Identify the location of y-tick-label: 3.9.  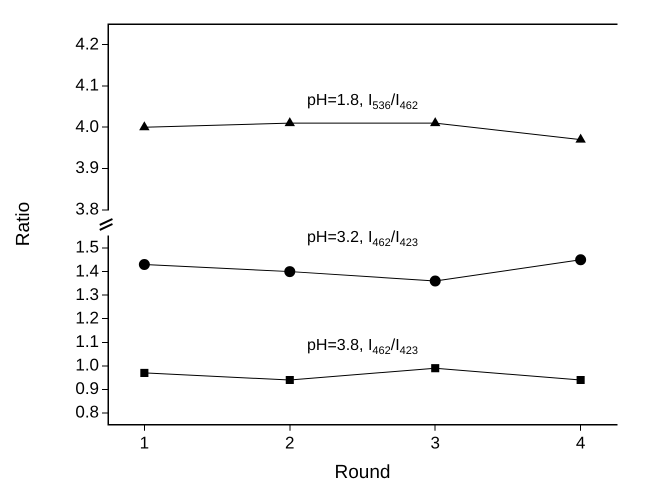
(87, 168).